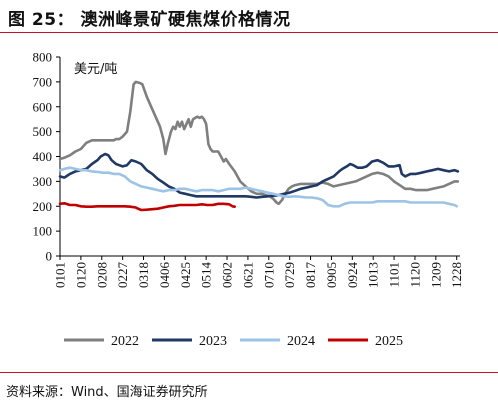  Describe the element at coordinates (373, 275) in the screenshot. I see `x-tick-label: 1013` at that location.